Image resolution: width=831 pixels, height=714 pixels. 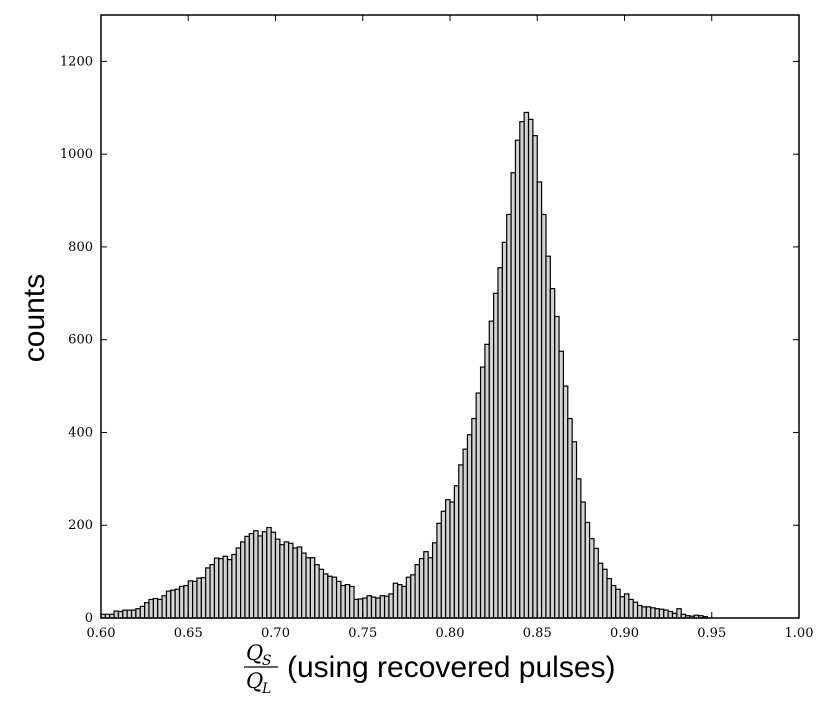 What do you see at coordinates (34, 318) in the screenshot?
I see `y-axis-label: counts` at bounding box center [34, 318].